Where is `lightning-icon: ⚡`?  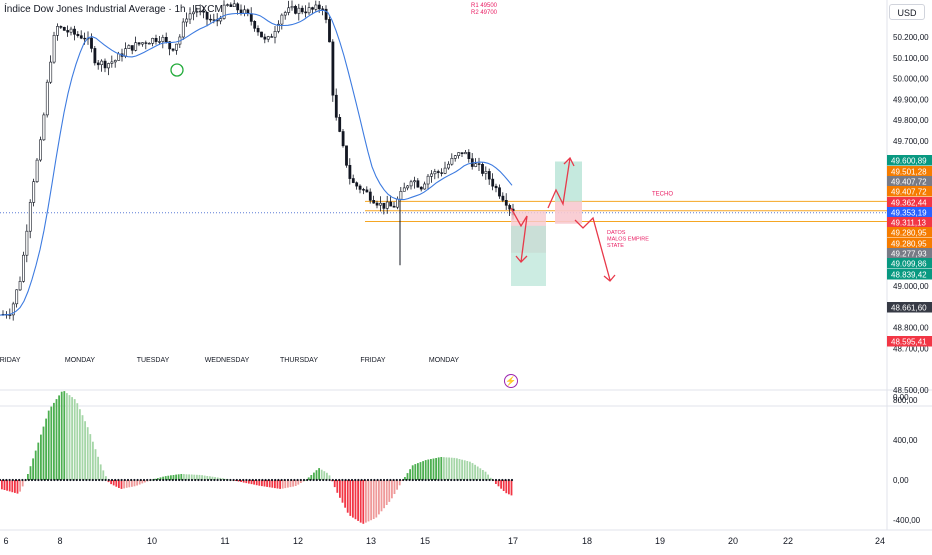 lightning-icon: ⚡ is located at coordinates (511, 381).